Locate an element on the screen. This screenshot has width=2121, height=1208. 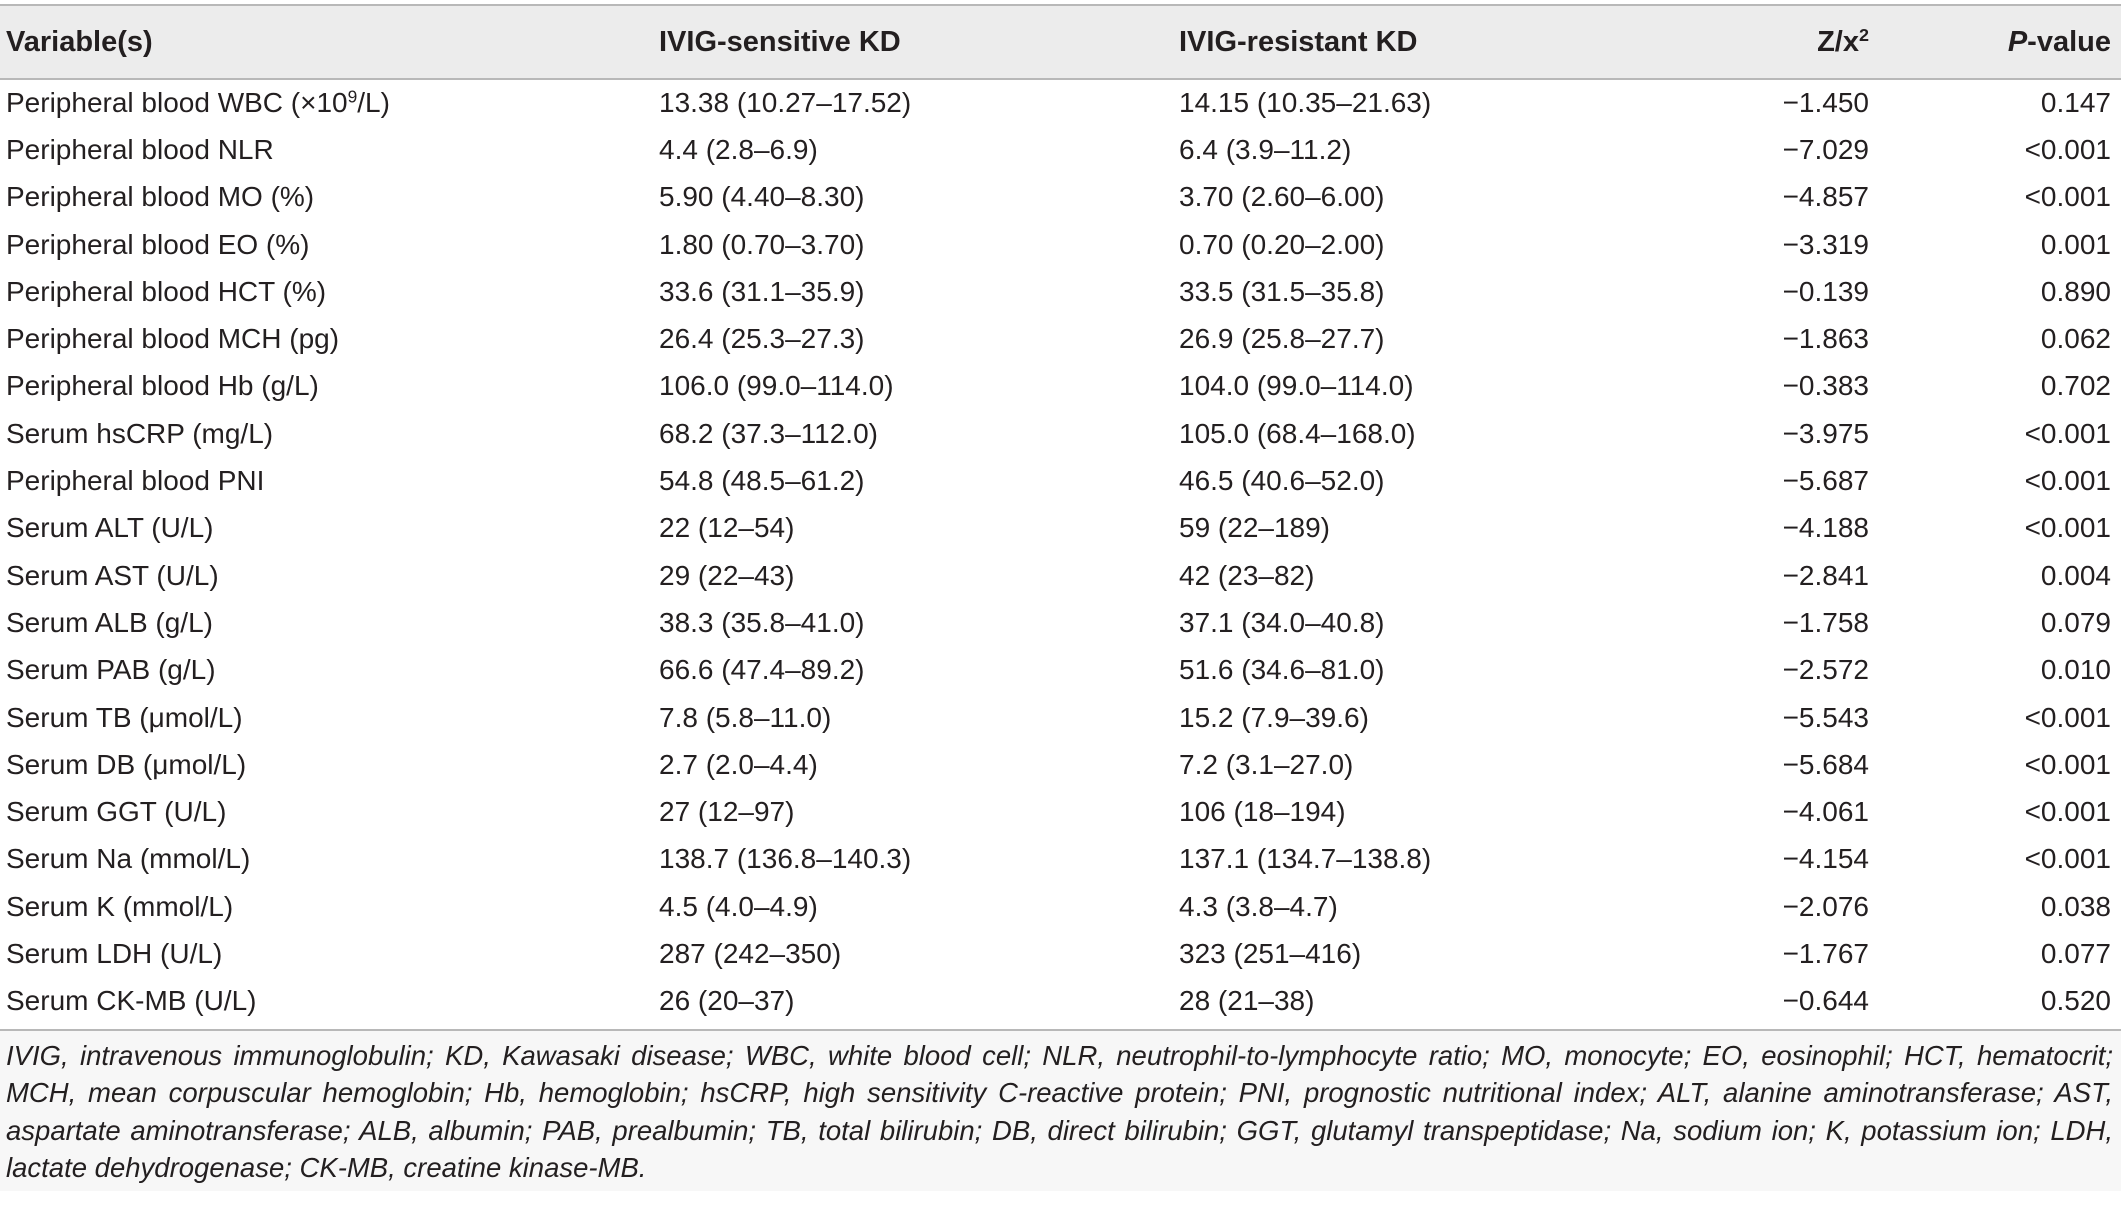
header-z-statistic: Z/x2 is located at coordinates (1782, 42).